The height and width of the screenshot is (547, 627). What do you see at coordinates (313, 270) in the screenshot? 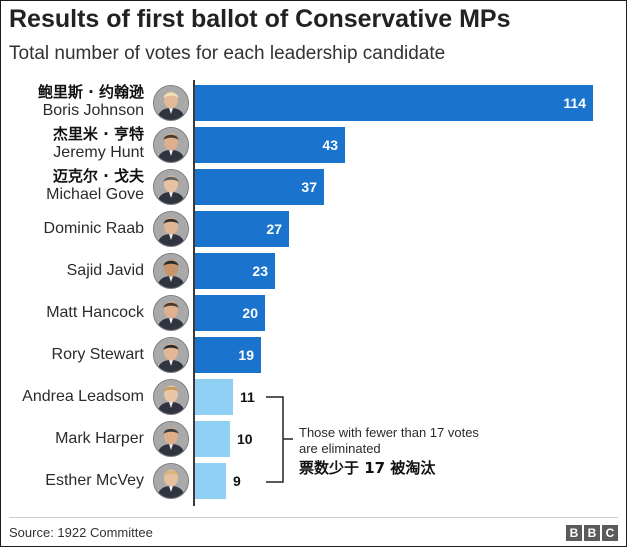
I see `chart-row: Sajid Javid 23` at bounding box center [313, 270].